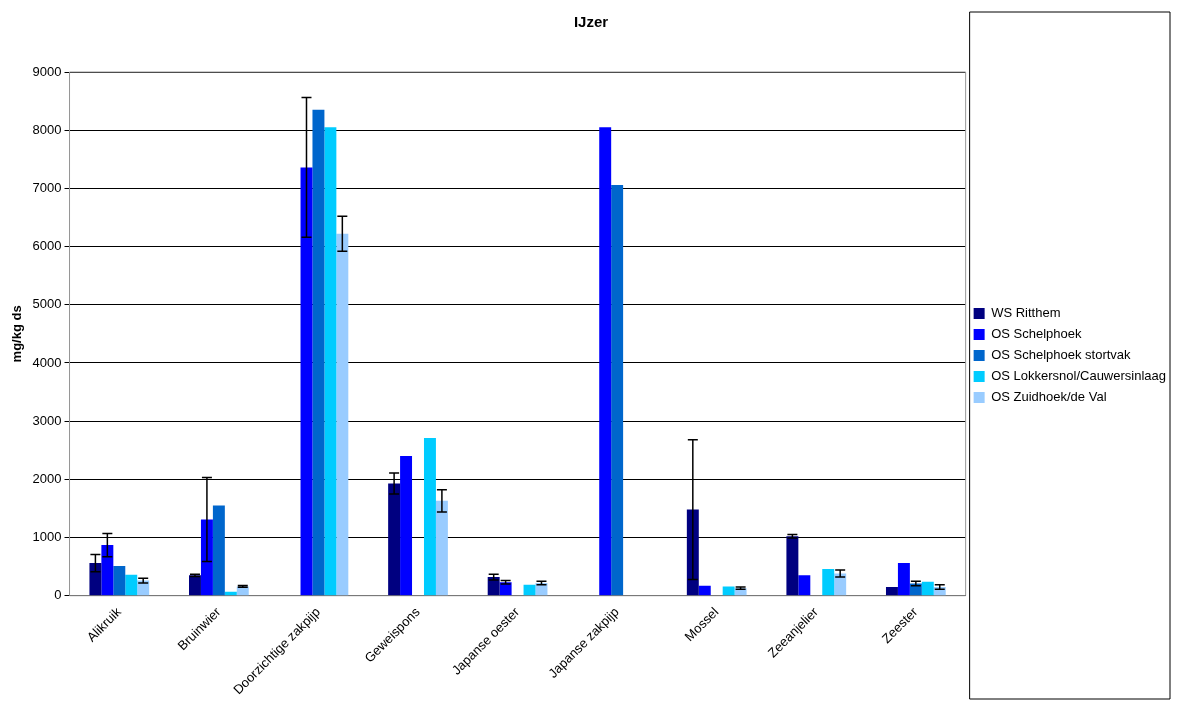 The width and height of the screenshot is (1182, 705). I want to click on y-tick-label: 4000, so click(47, 362).